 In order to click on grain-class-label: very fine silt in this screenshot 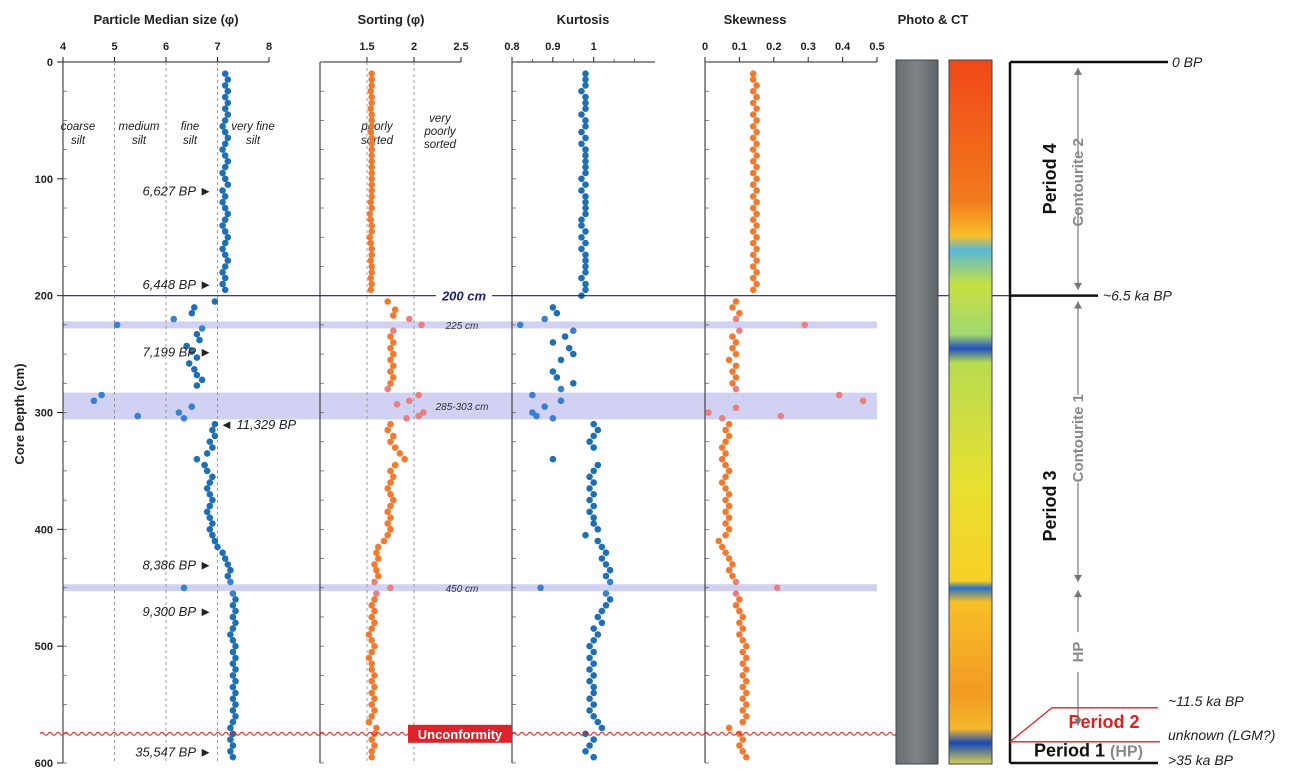, I will do `click(252, 134)`.